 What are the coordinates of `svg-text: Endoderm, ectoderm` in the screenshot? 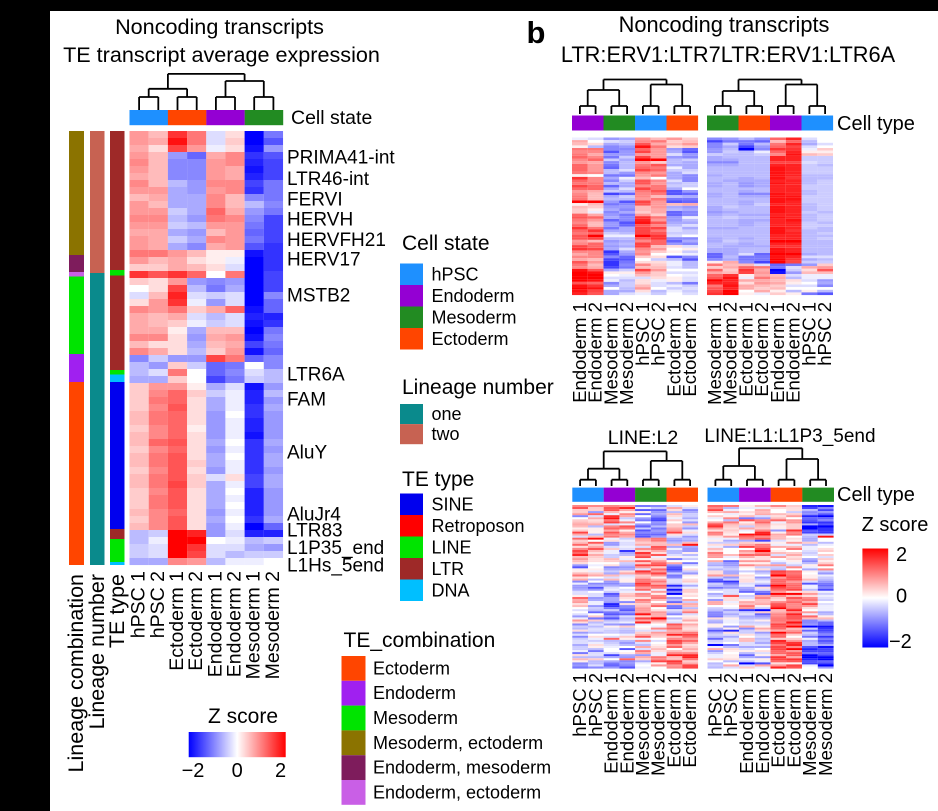 It's located at (457, 792).